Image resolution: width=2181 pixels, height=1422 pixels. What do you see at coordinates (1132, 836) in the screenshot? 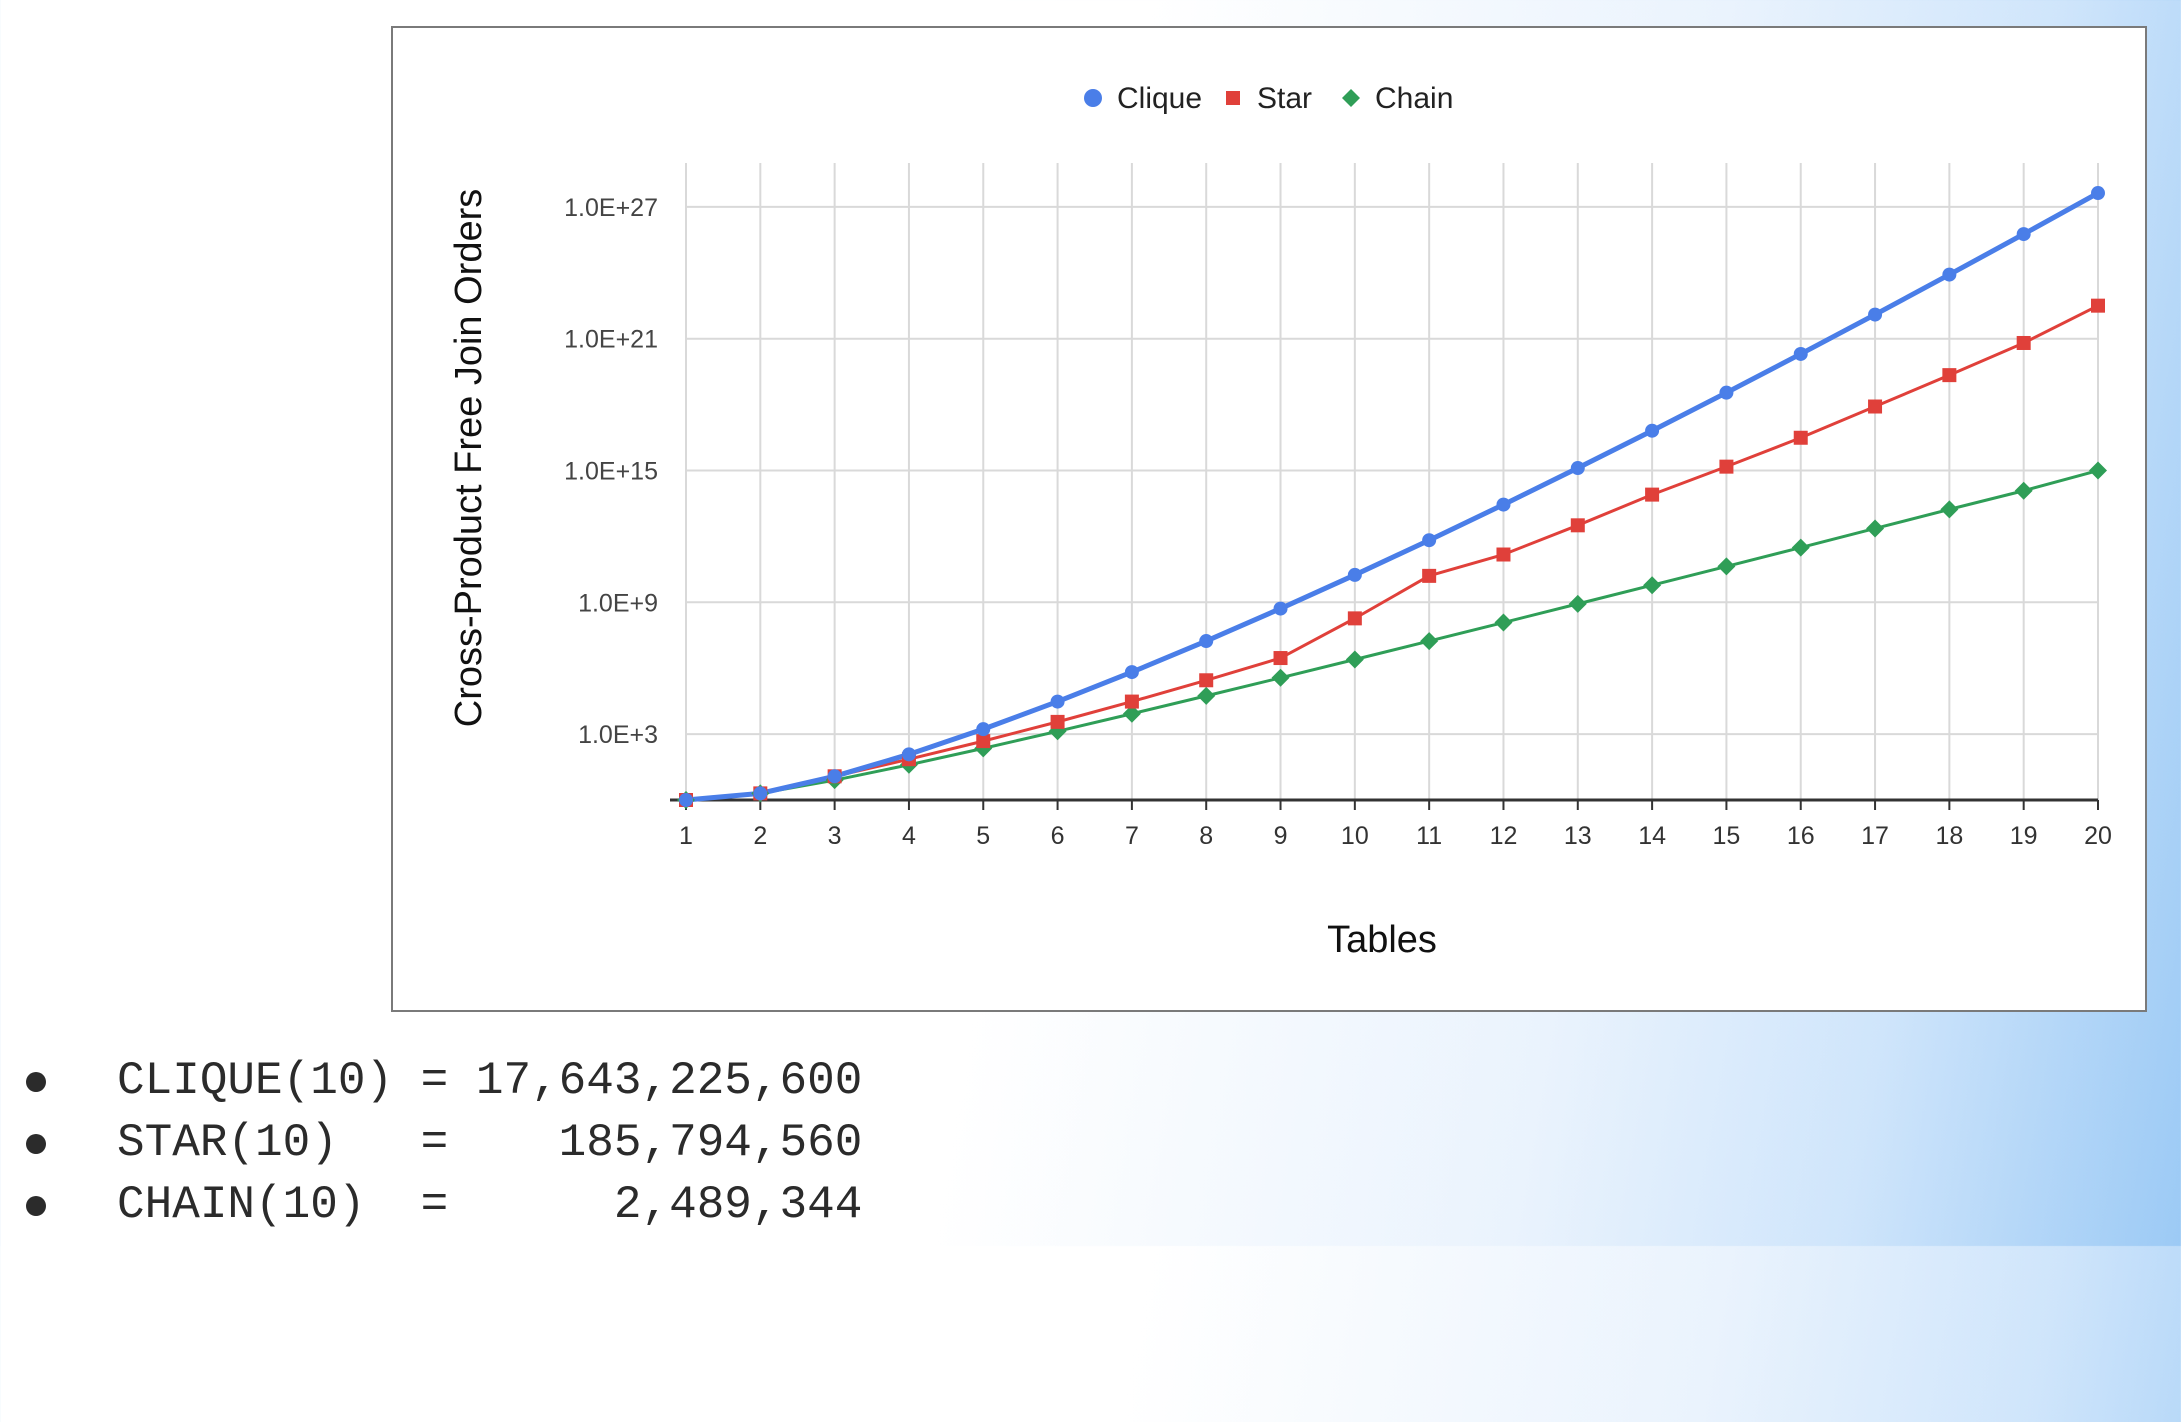
I see `x-tick-label: 7` at bounding box center [1132, 836].